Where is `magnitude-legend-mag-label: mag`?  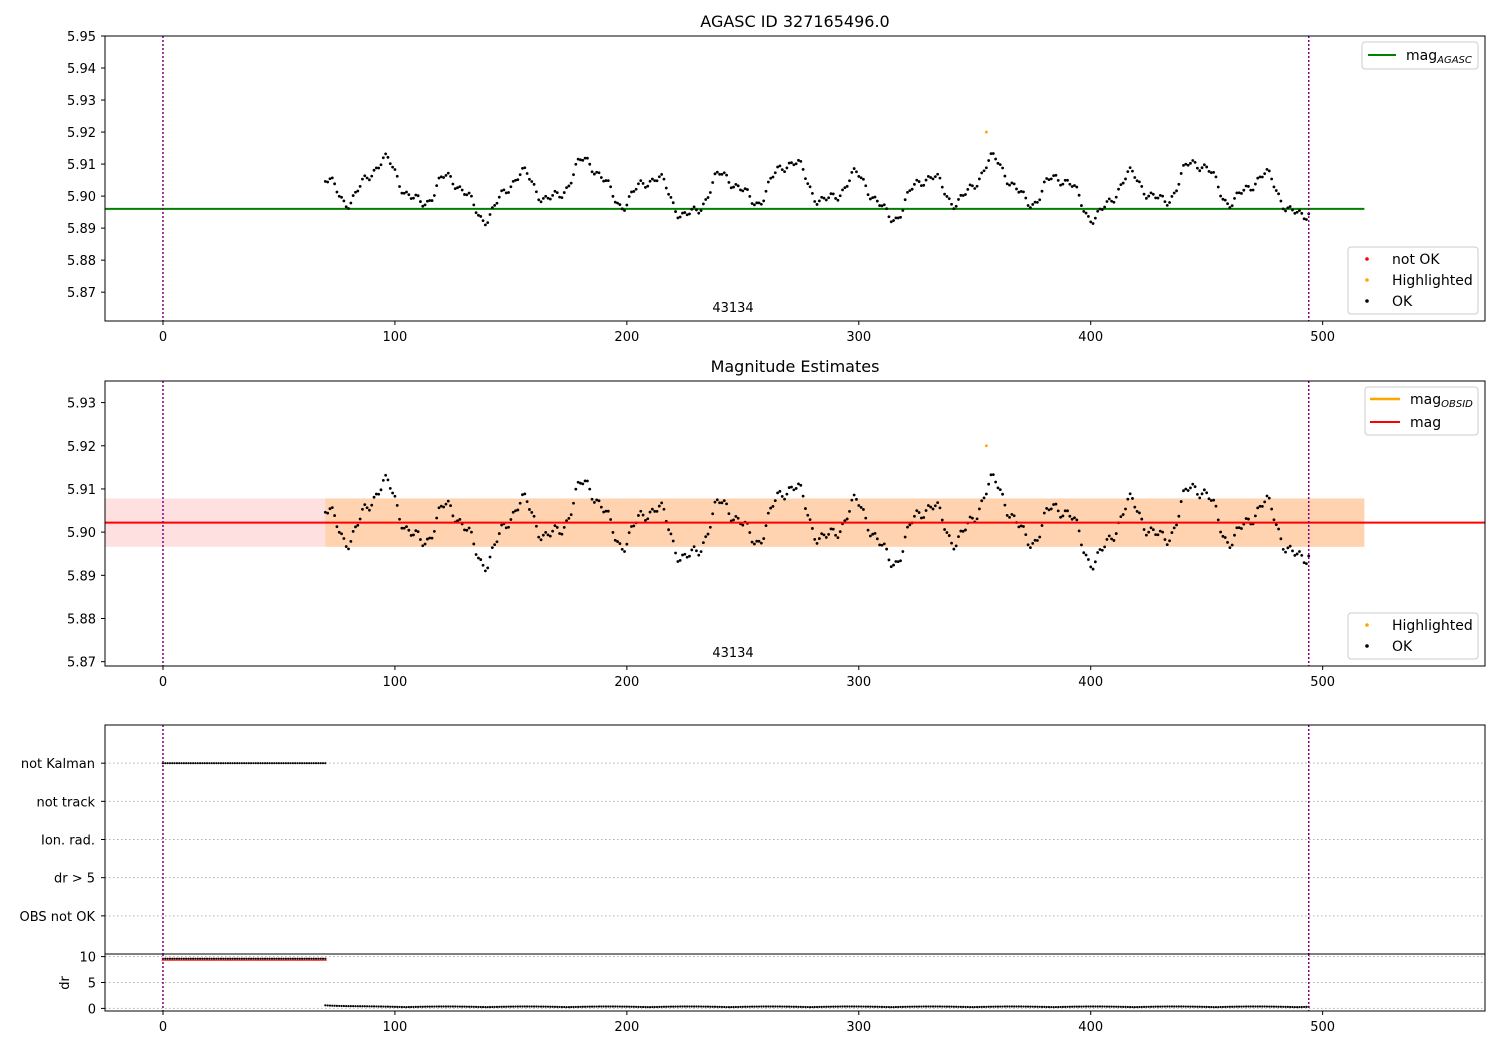 magnitude-legend-mag-label: mag is located at coordinates (1425, 423).